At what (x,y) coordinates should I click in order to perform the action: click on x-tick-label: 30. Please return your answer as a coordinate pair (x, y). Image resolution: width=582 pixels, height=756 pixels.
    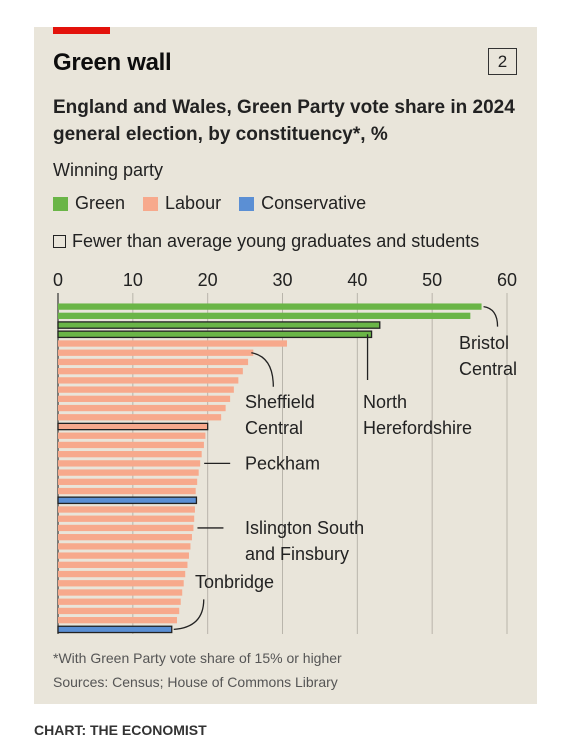
    Looking at the image, I should click on (282, 280).